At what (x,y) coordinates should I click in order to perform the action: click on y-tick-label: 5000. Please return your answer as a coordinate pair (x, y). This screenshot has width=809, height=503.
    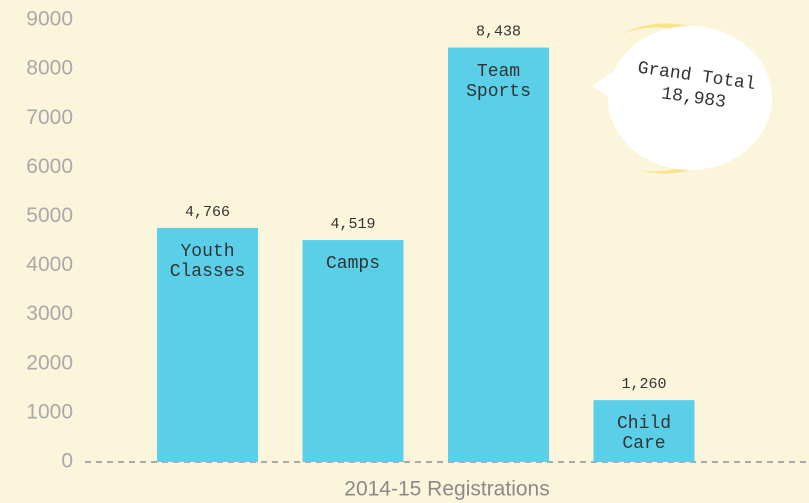
    Looking at the image, I should click on (49, 215).